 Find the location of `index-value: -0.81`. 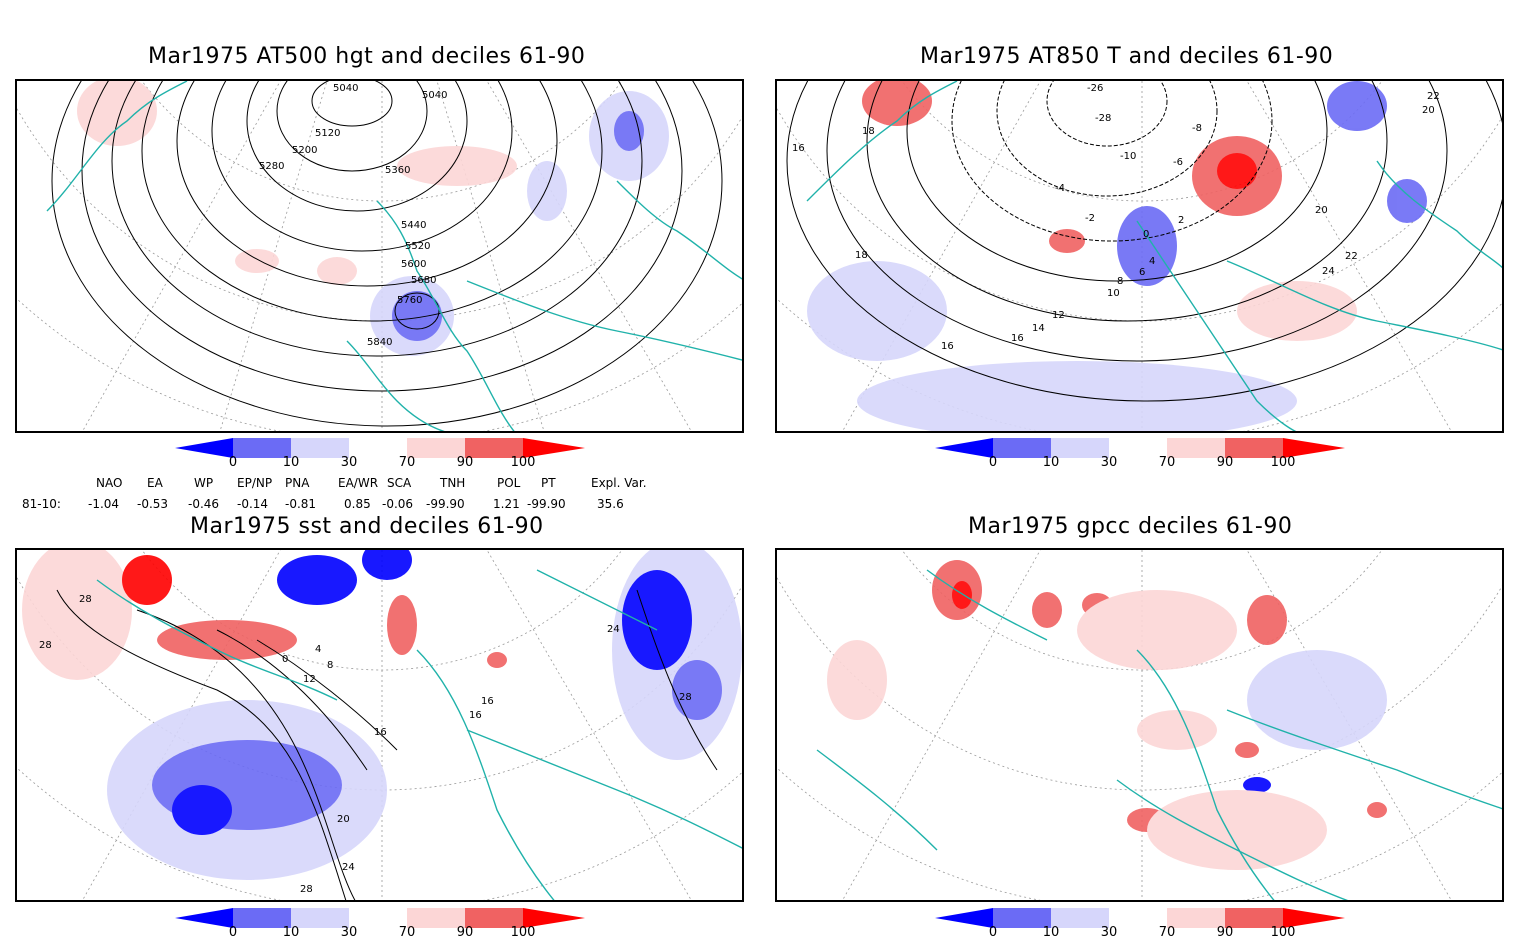

index-value: -0.81 is located at coordinates (301, 504).